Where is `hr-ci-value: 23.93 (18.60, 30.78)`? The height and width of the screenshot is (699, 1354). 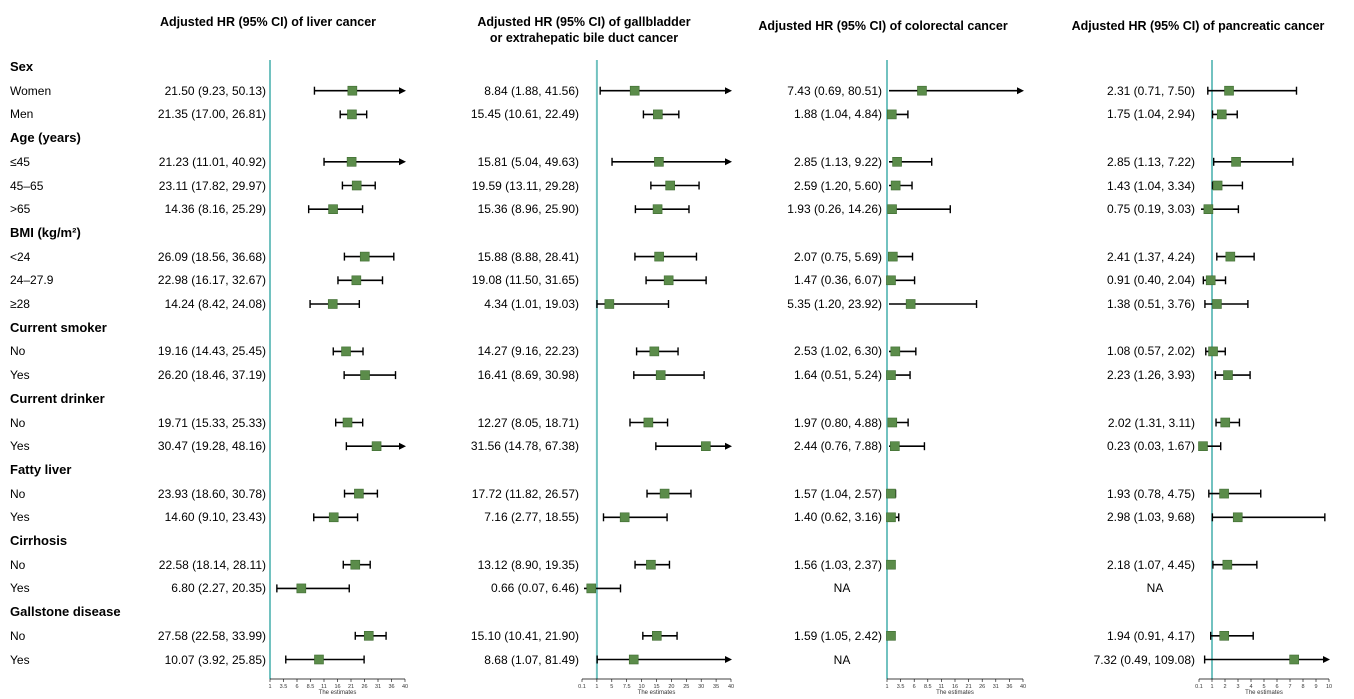 hr-ci-value: 23.93 (18.60, 30.78) is located at coordinates (211, 493).